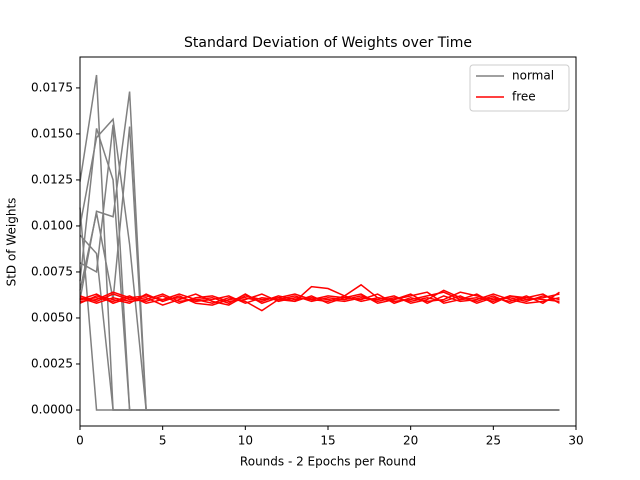 Image resolution: width=640 pixels, height=480 pixels. Describe the element at coordinates (163, 441) in the screenshot. I see `x-tick-label: 5` at that location.